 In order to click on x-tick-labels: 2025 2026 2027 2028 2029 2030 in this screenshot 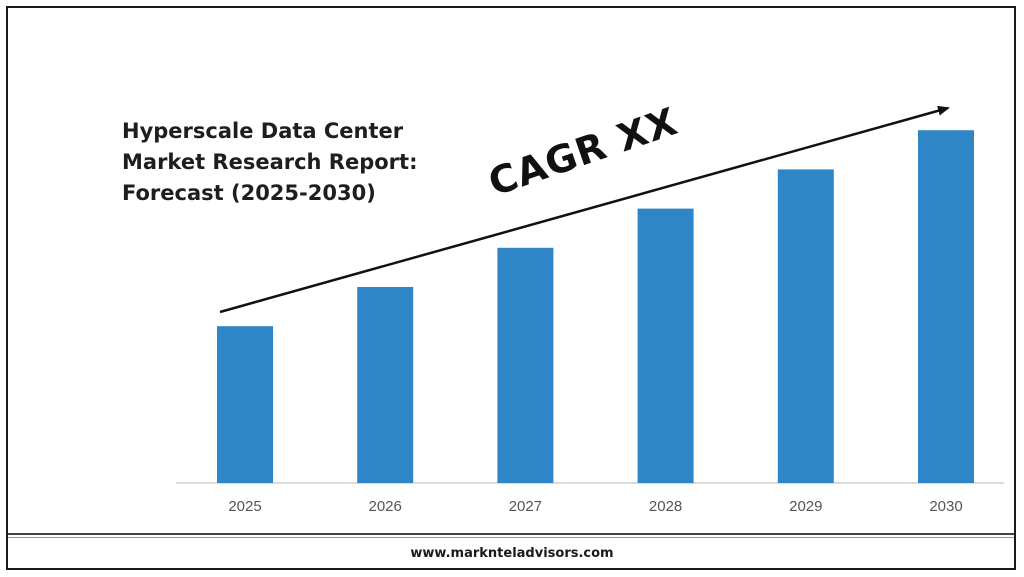, I will do `click(595, 506)`.